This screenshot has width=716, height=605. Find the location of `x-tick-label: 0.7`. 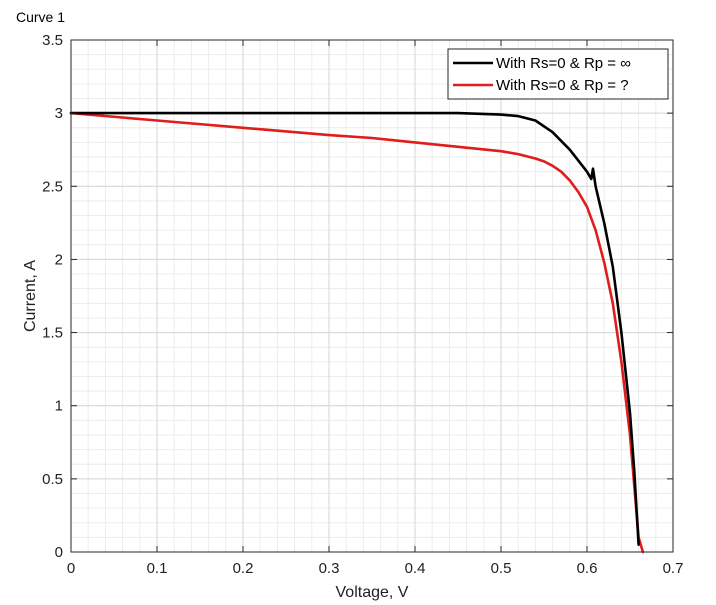

x-tick-label: 0.7 is located at coordinates (673, 568).